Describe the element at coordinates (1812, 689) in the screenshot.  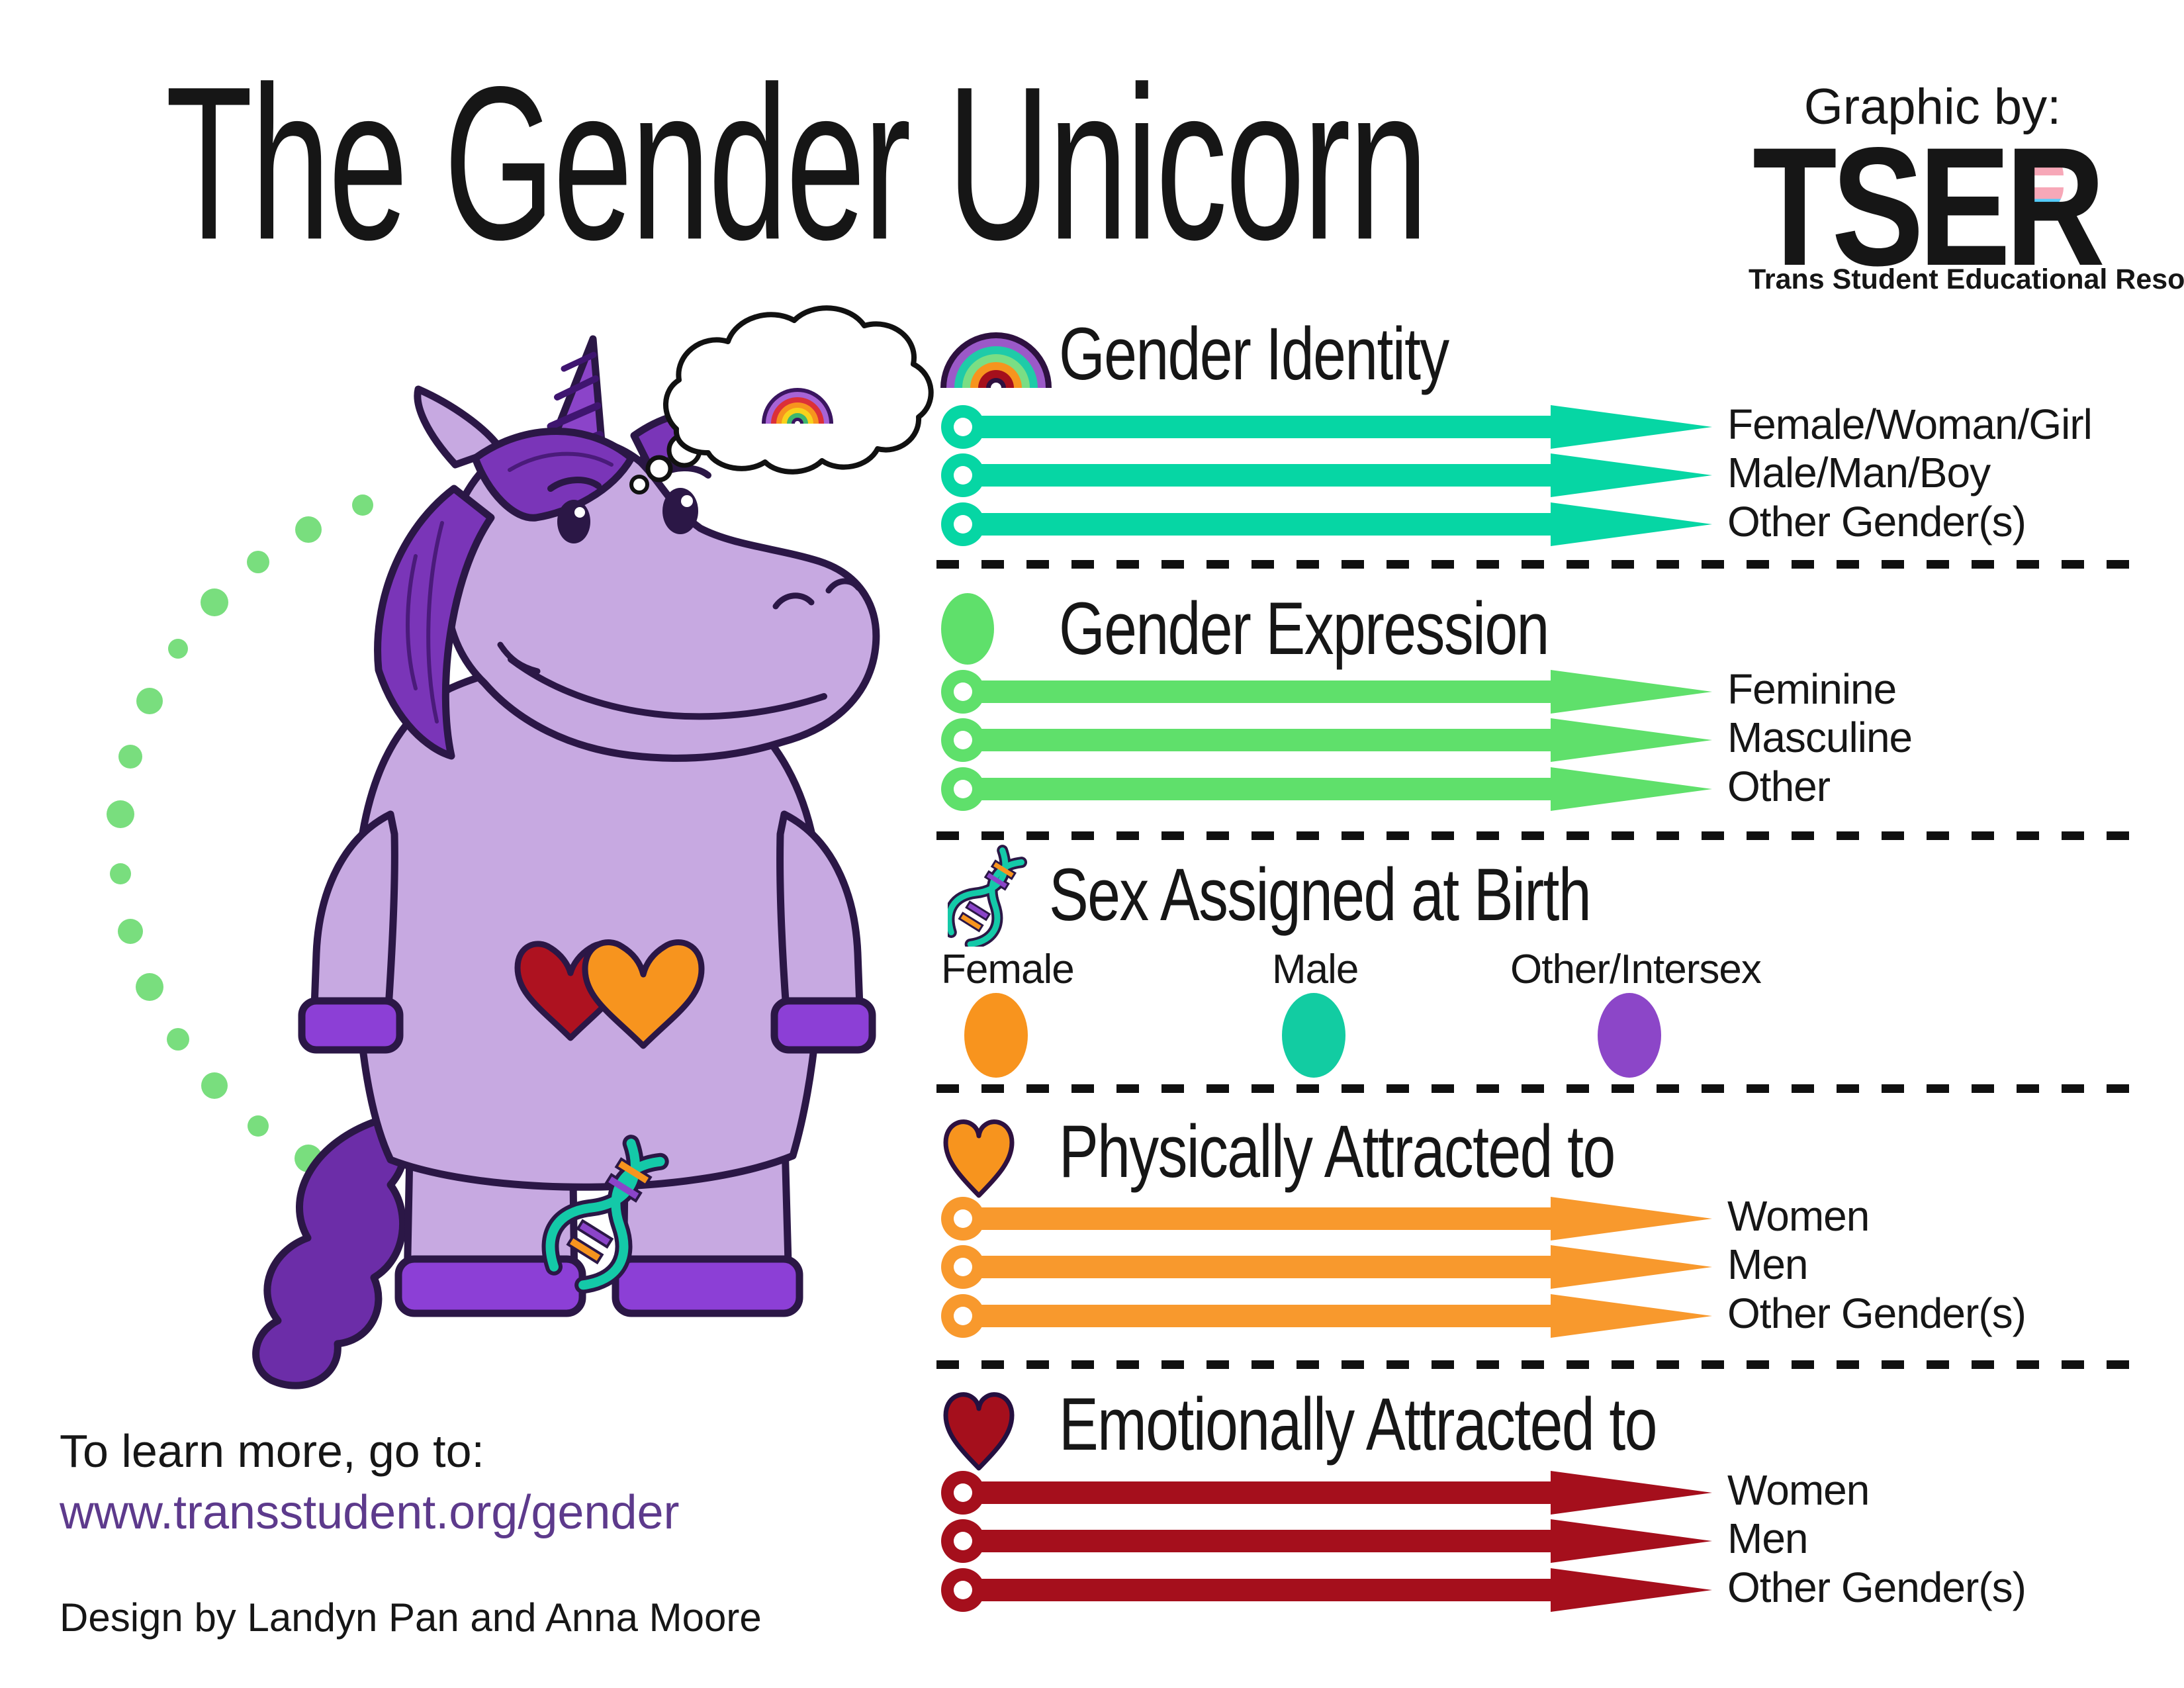
I see `expression-label-feminine: Feminine` at that location.